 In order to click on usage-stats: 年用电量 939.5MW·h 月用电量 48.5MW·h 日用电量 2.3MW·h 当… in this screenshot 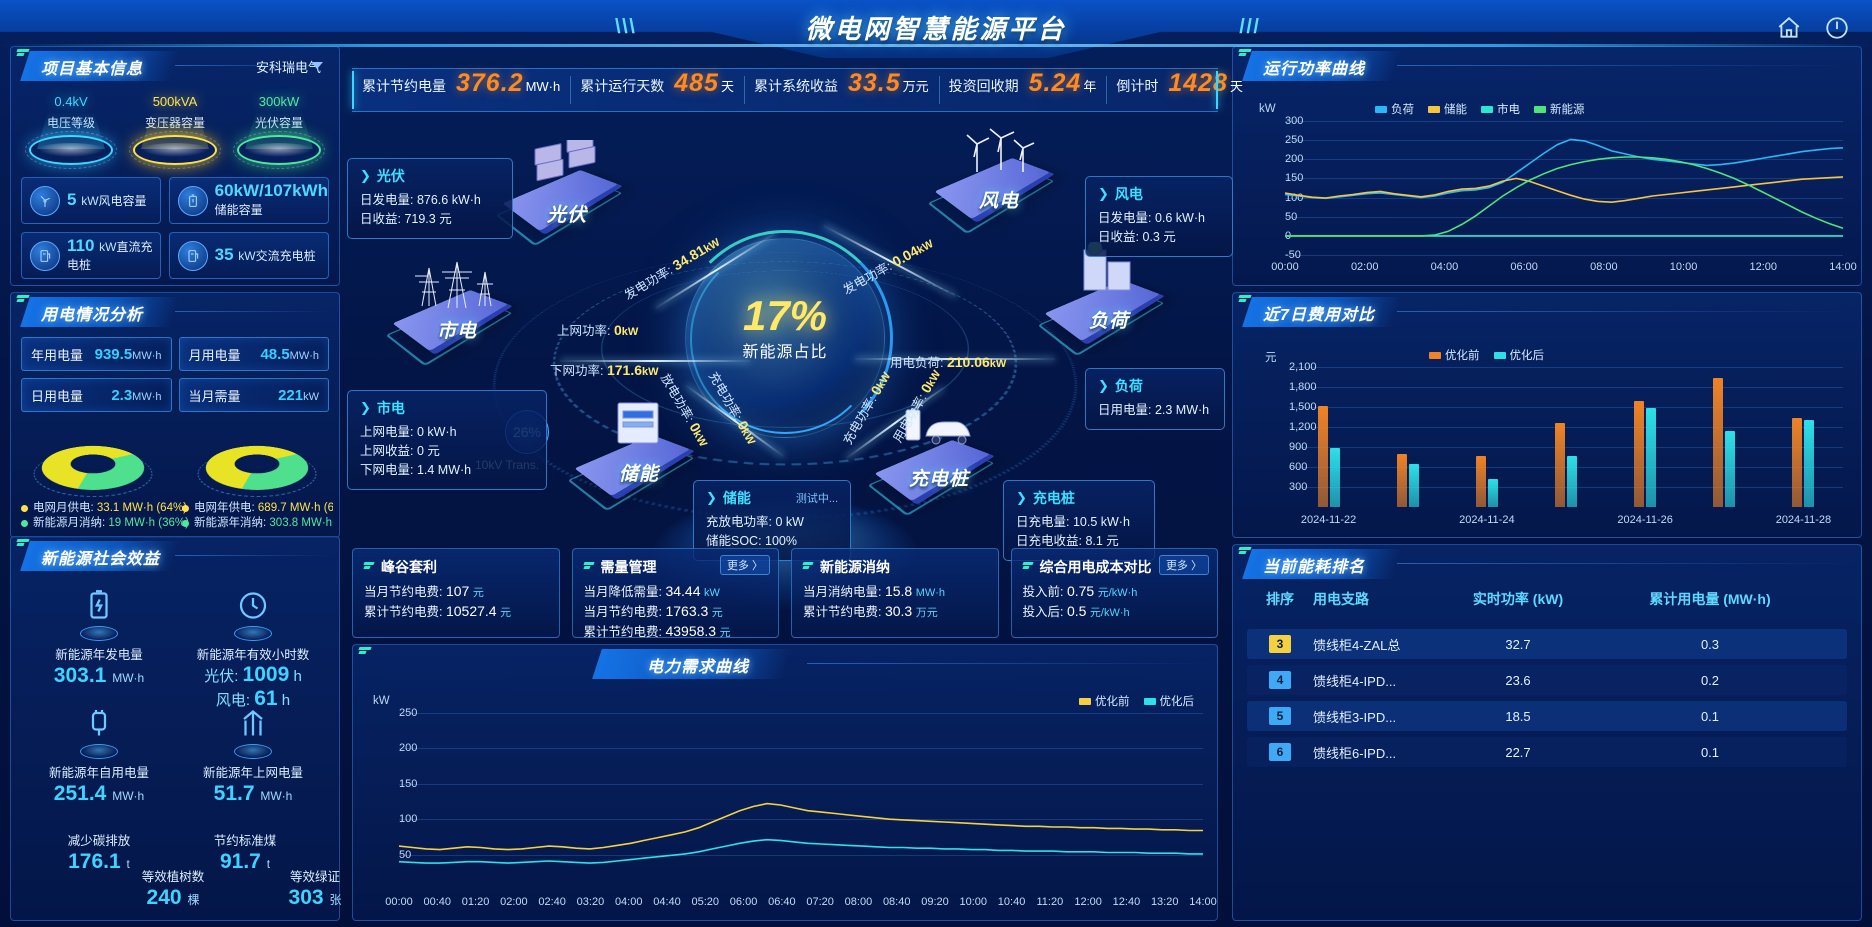, I will do `click(175, 374)`.